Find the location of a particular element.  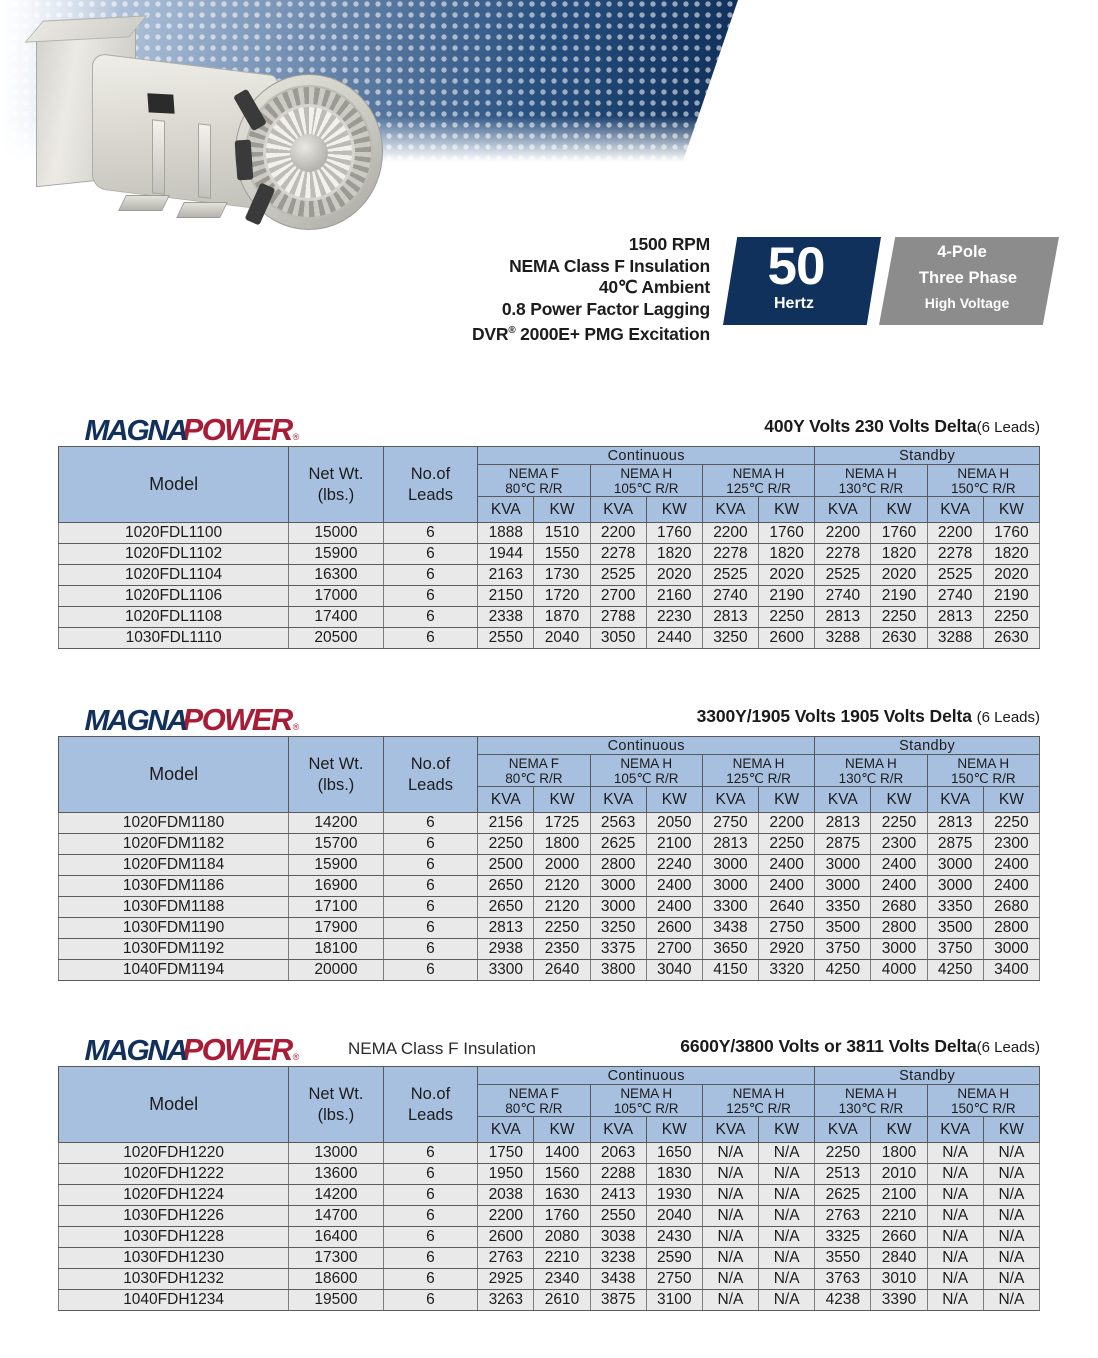

cell-rating-3: 1930 is located at coordinates (674, 1195).